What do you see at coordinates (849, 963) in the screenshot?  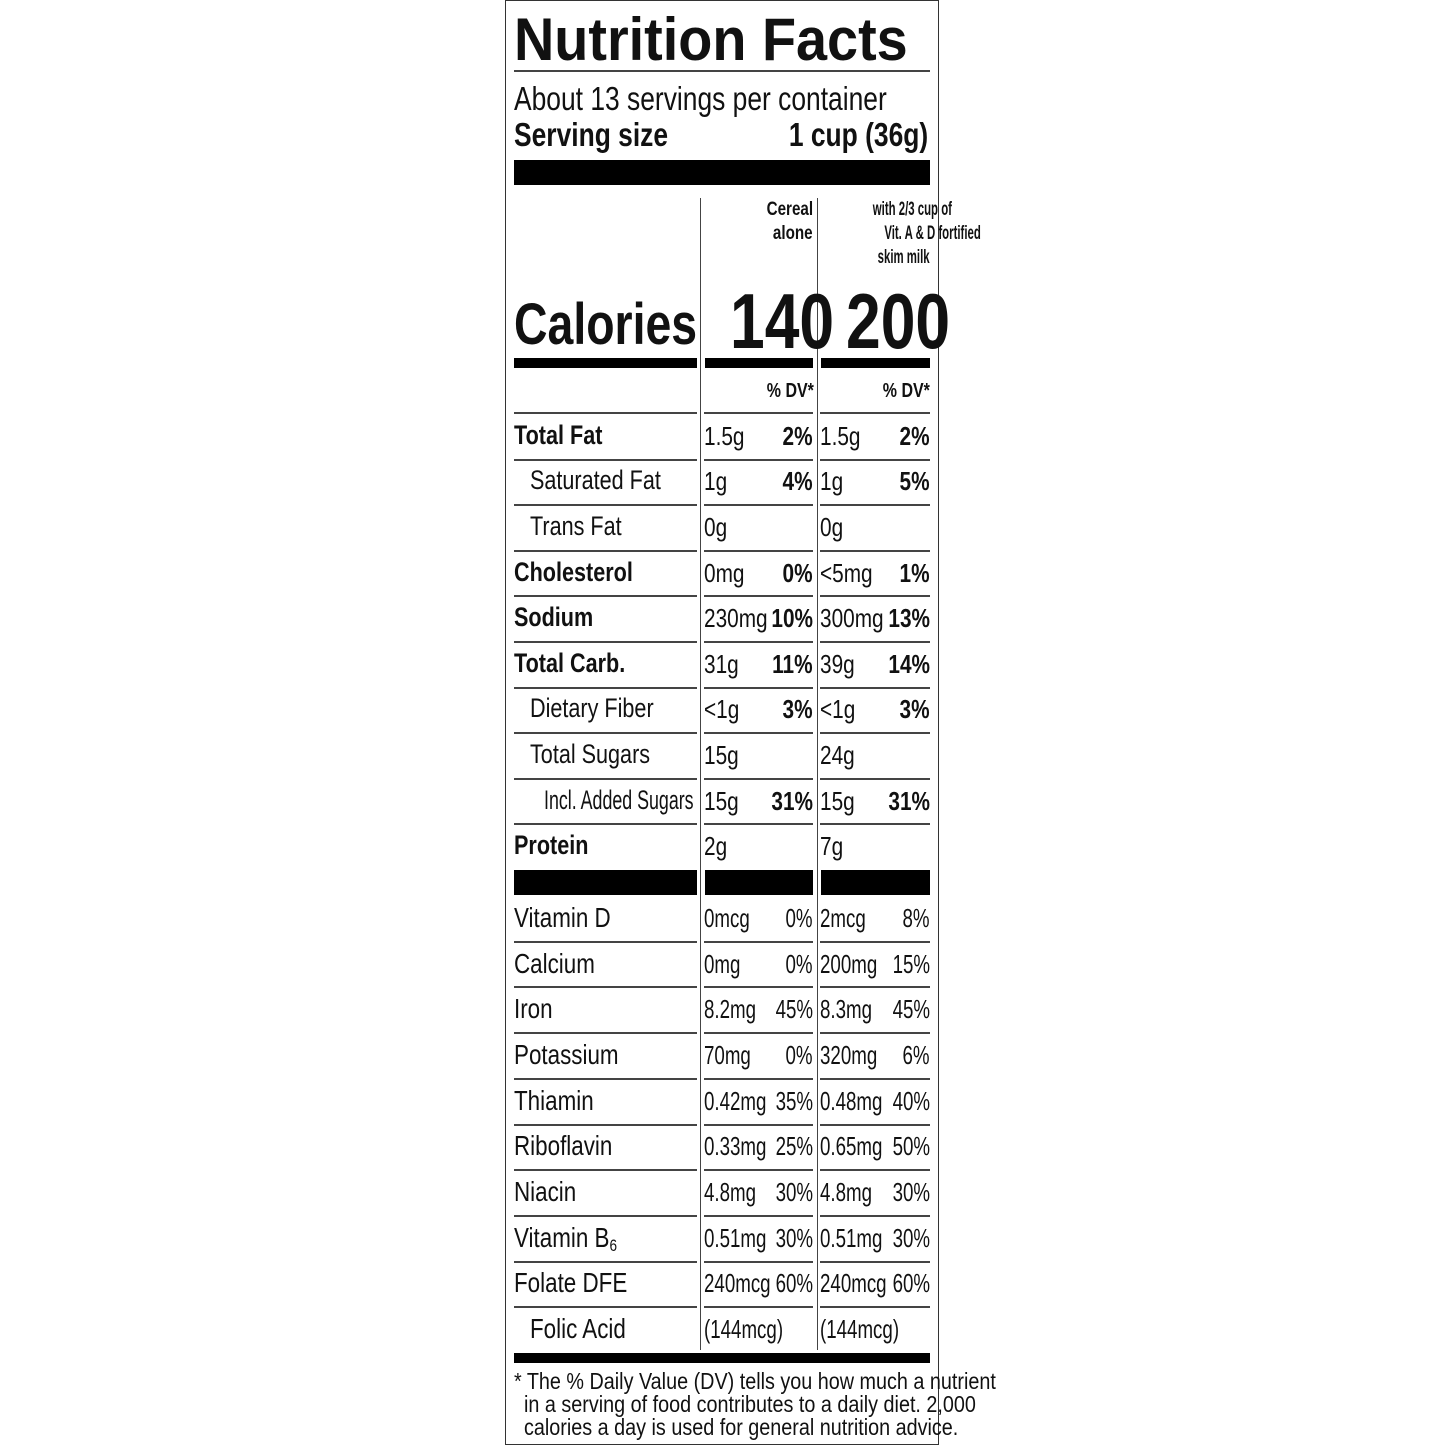 I see `amount-with-milk: 200mg` at bounding box center [849, 963].